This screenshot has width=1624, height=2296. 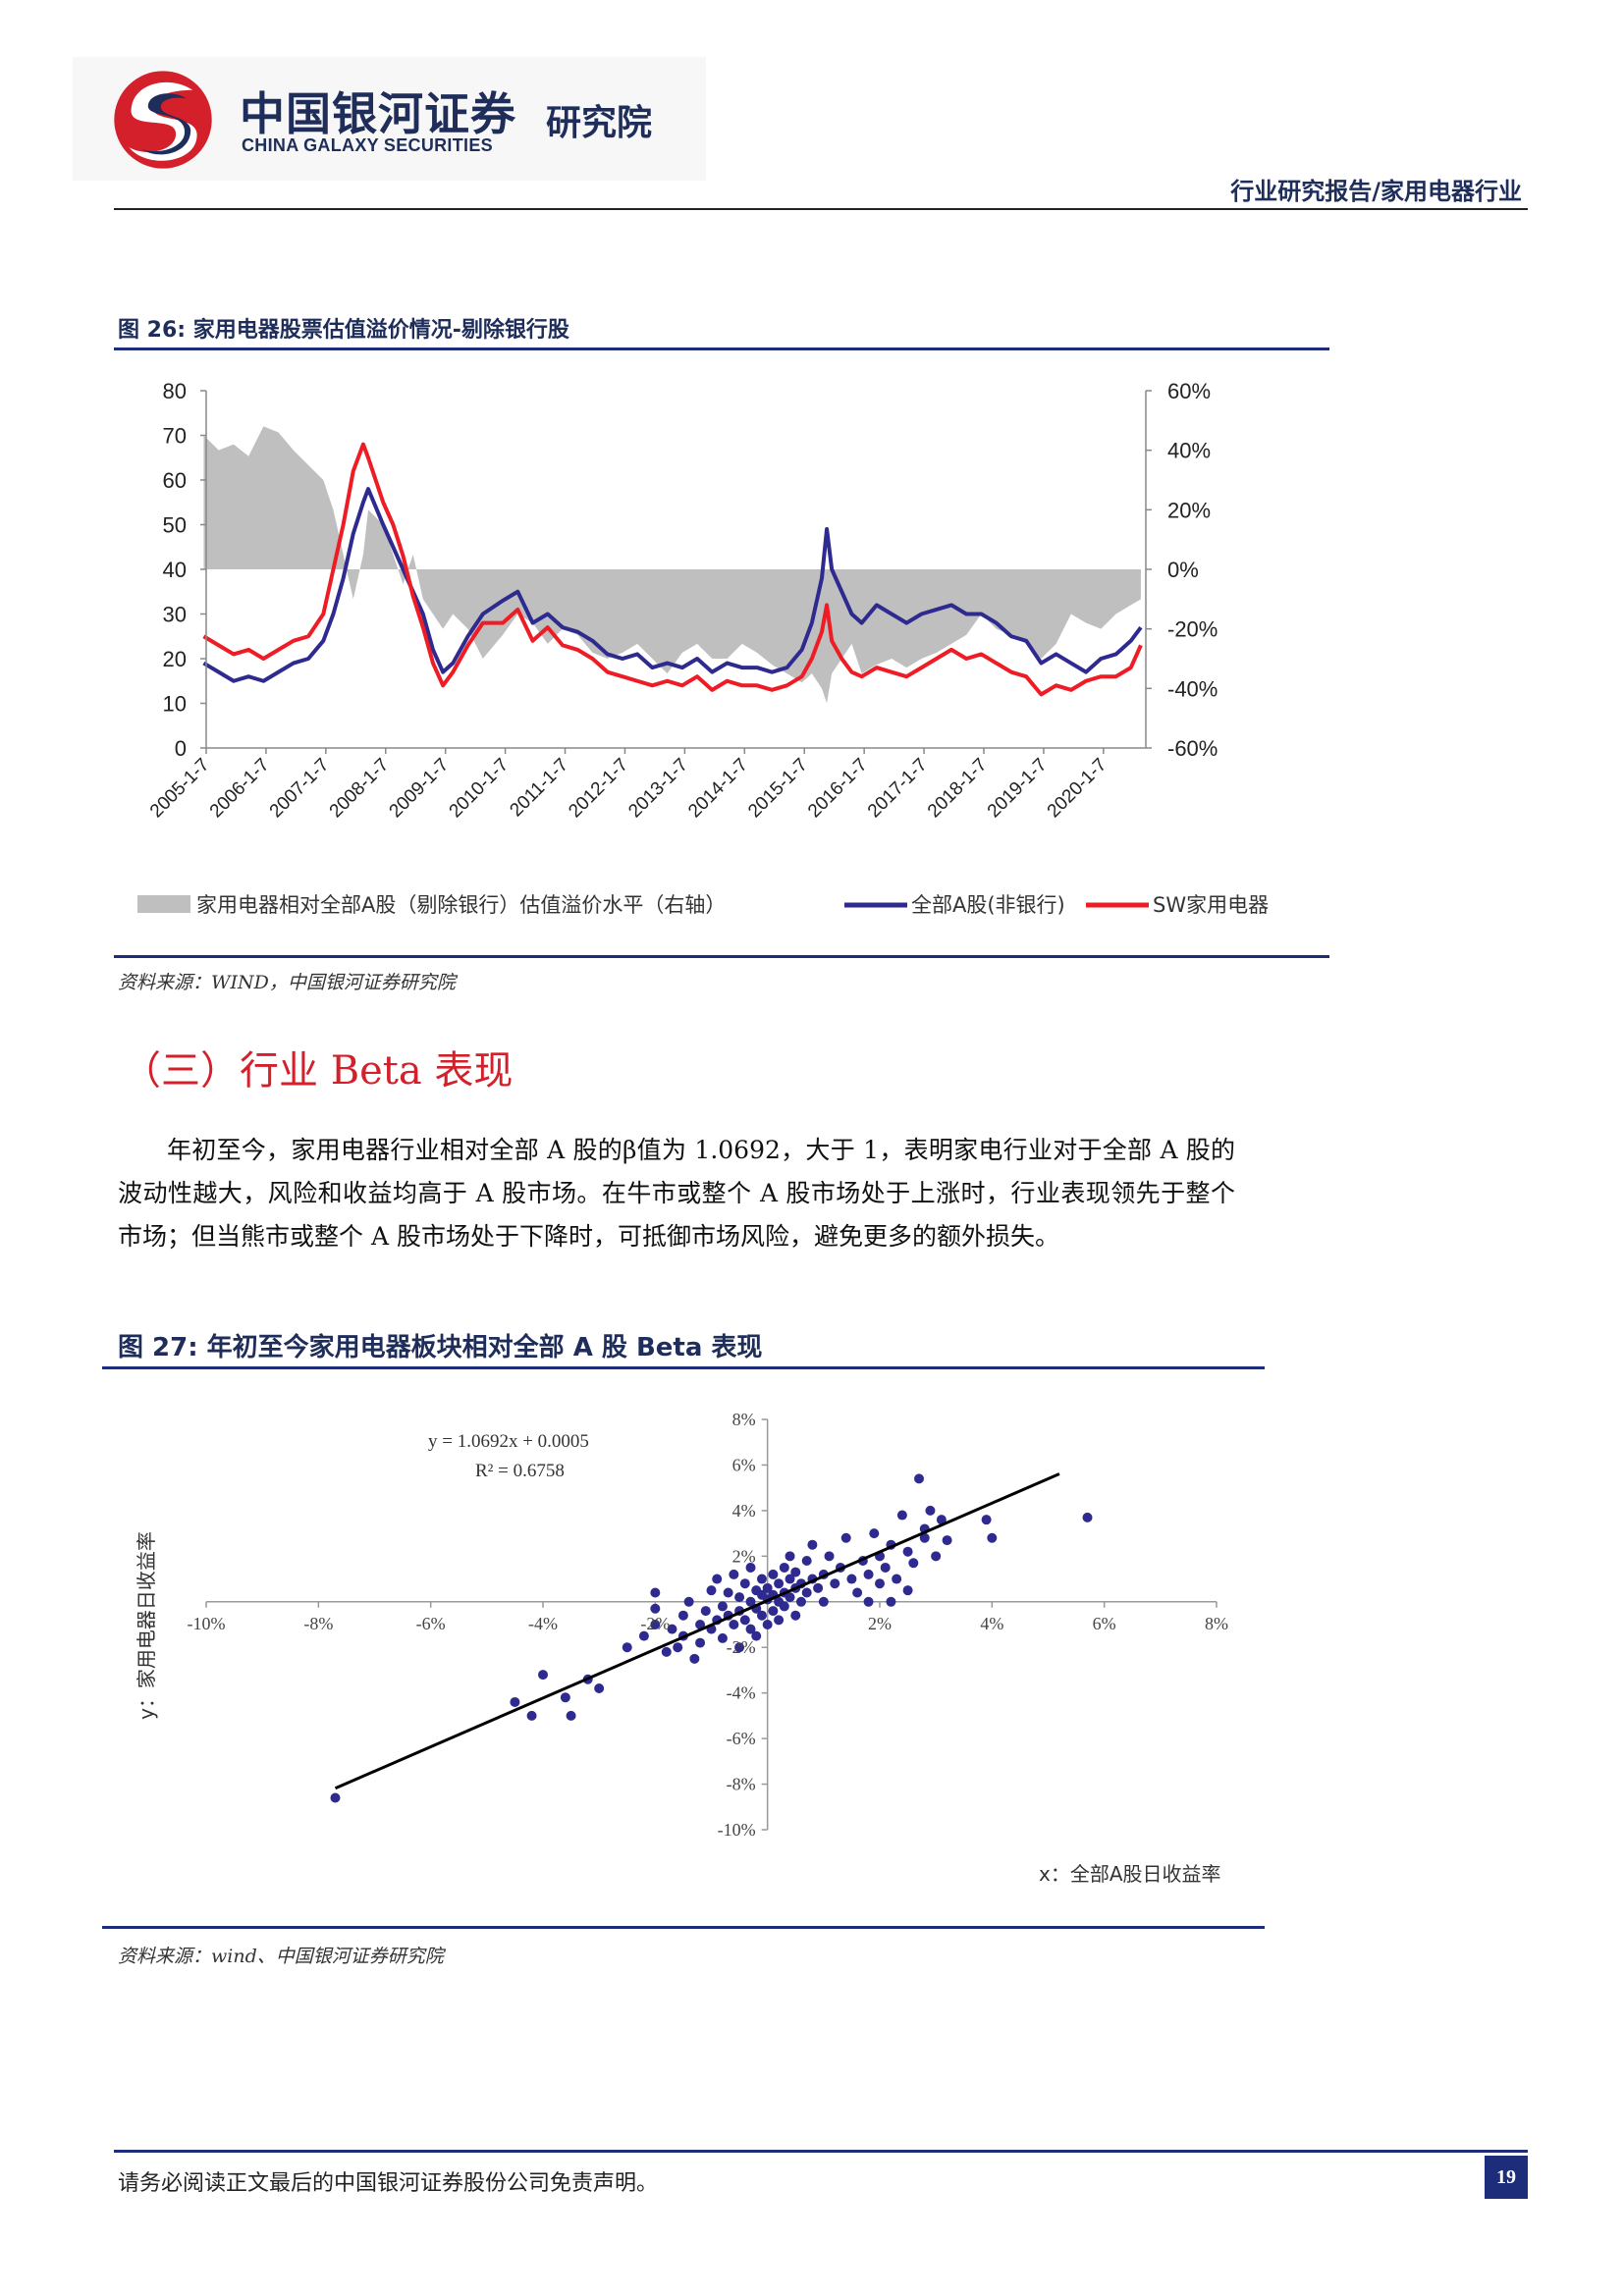 I want to click on right-tick-label: 60%, so click(x=1189, y=391).